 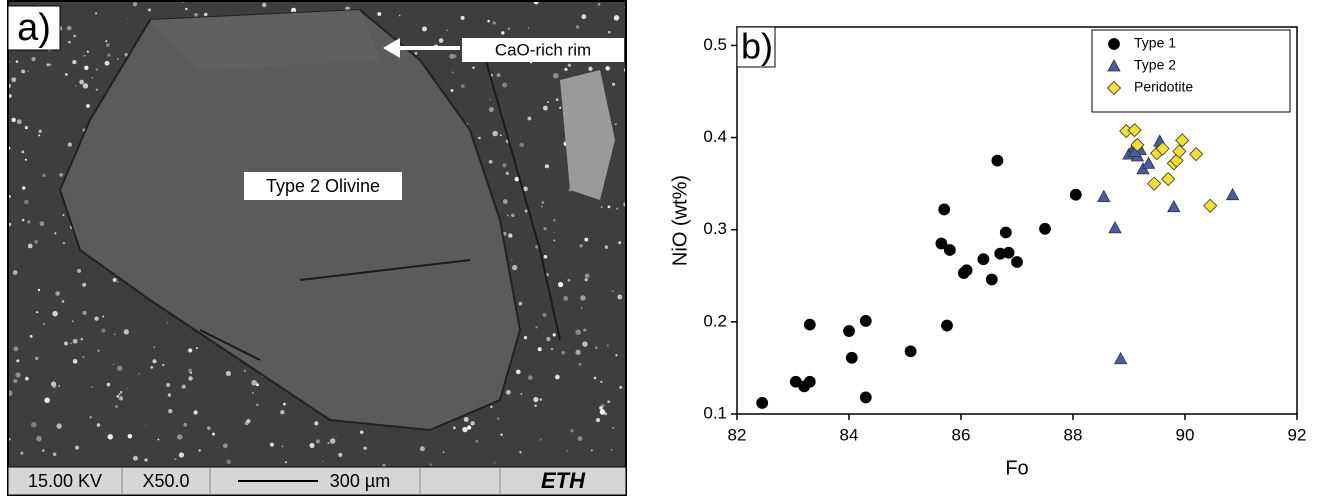 What do you see at coordinates (563, 480) in the screenshot?
I see `logo: ETH` at bounding box center [563, 480].